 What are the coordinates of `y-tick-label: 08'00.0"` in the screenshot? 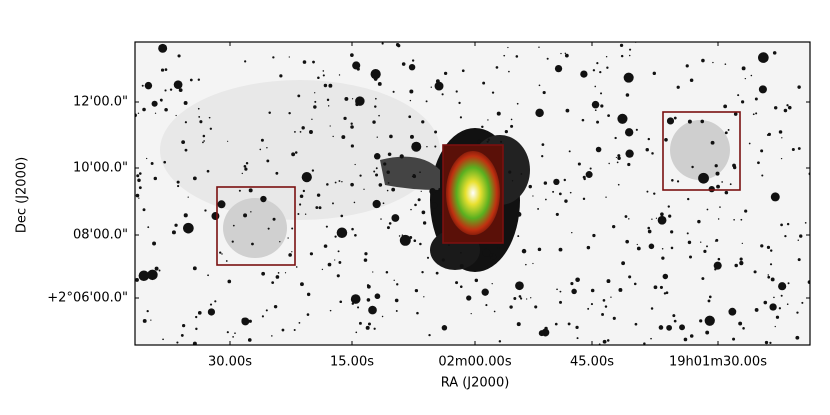 It's located at (100, 235).